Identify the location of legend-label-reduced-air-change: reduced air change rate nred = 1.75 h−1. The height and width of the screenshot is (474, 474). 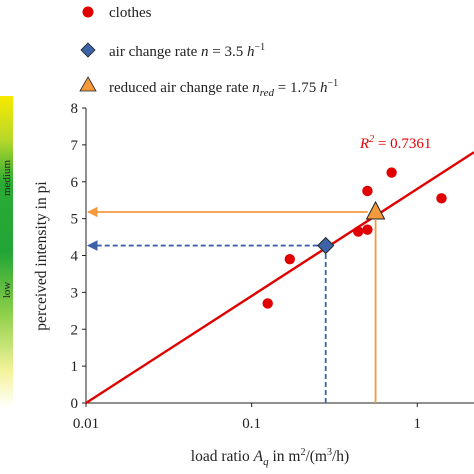
(223, 88).